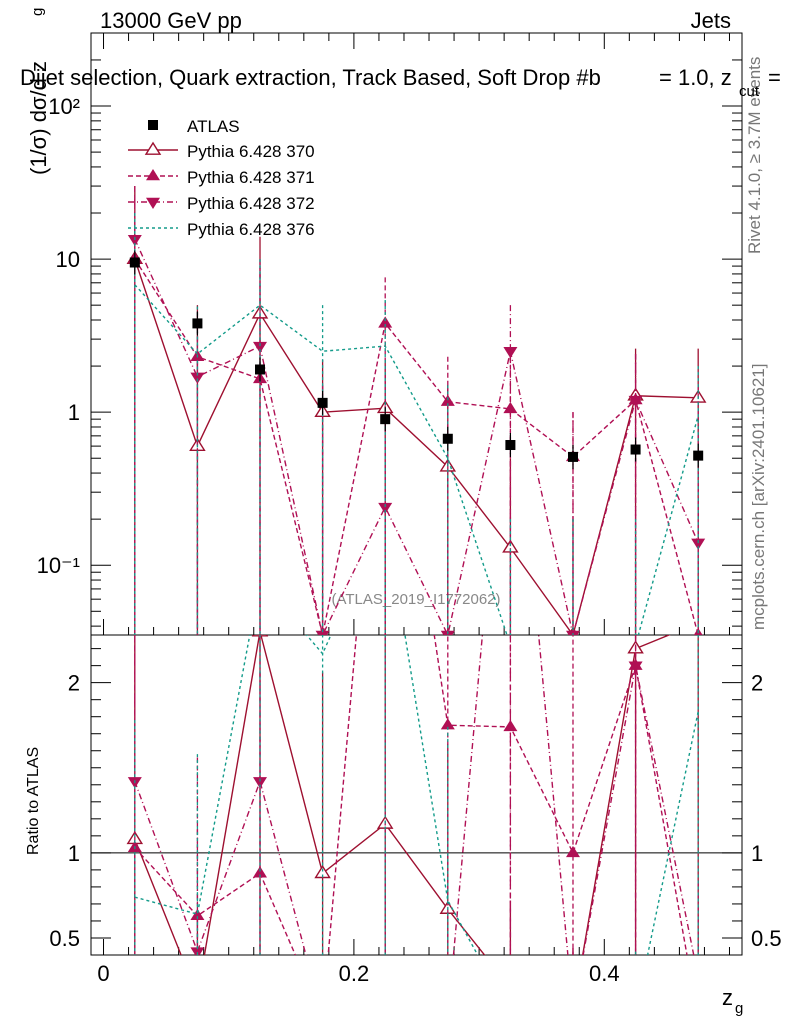 This screenshot has height=1024, width=786. I want to click on legend-entry: Pythia 6.428 376, so click(221, 229).